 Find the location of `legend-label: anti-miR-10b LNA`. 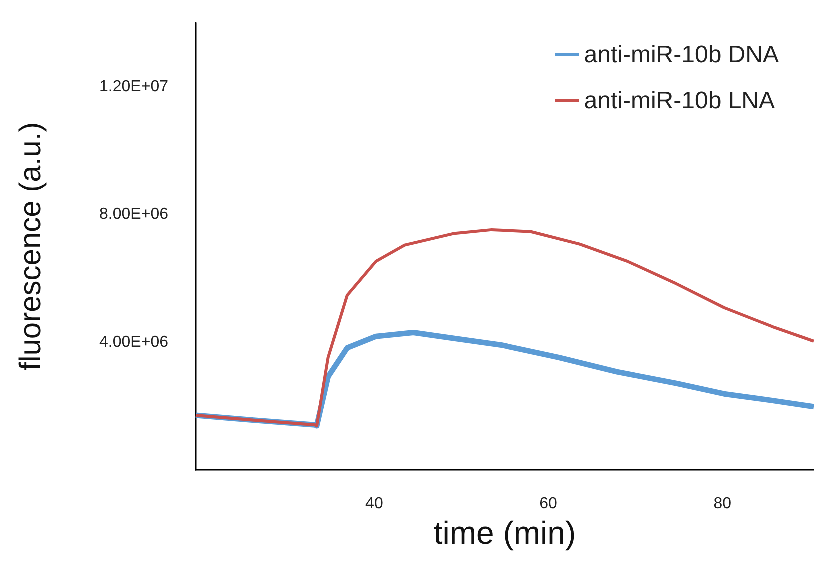

legend-label: anti-miR-10b LNA is located at coordinates (680, 101).